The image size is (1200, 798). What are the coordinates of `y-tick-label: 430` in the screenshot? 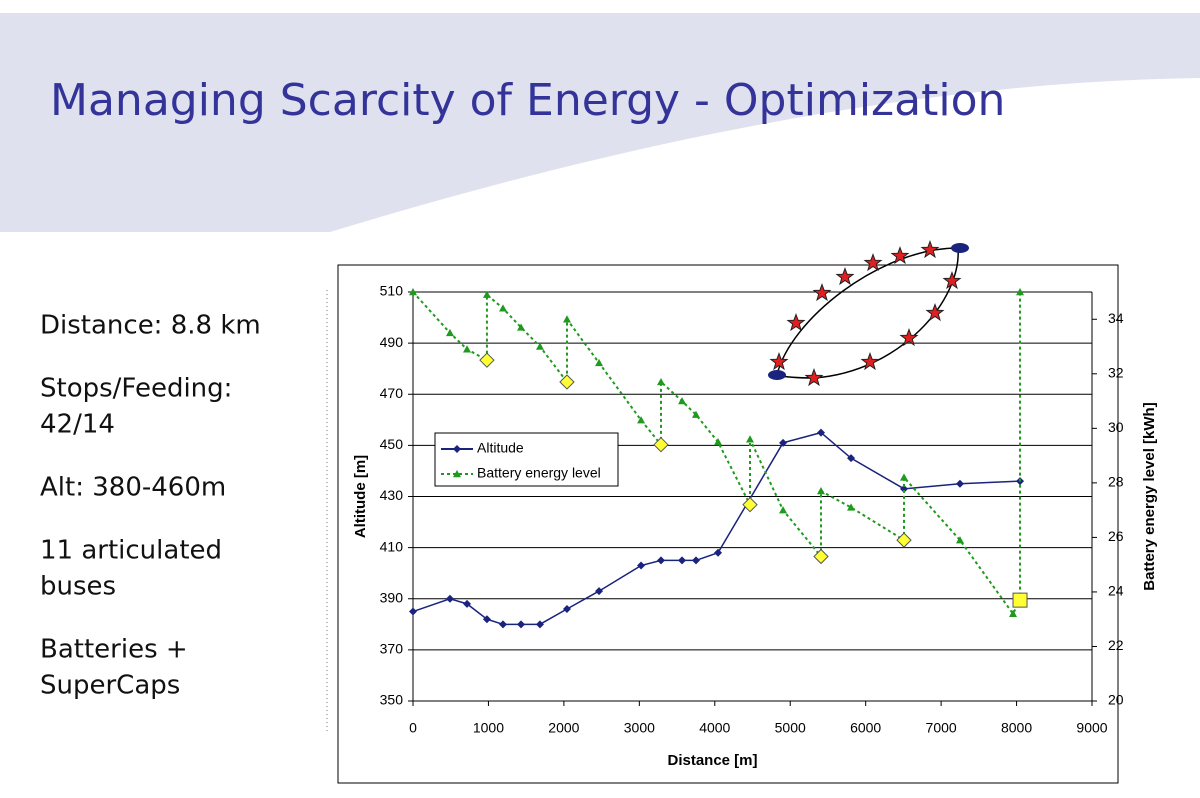 It's located at (392, 495).